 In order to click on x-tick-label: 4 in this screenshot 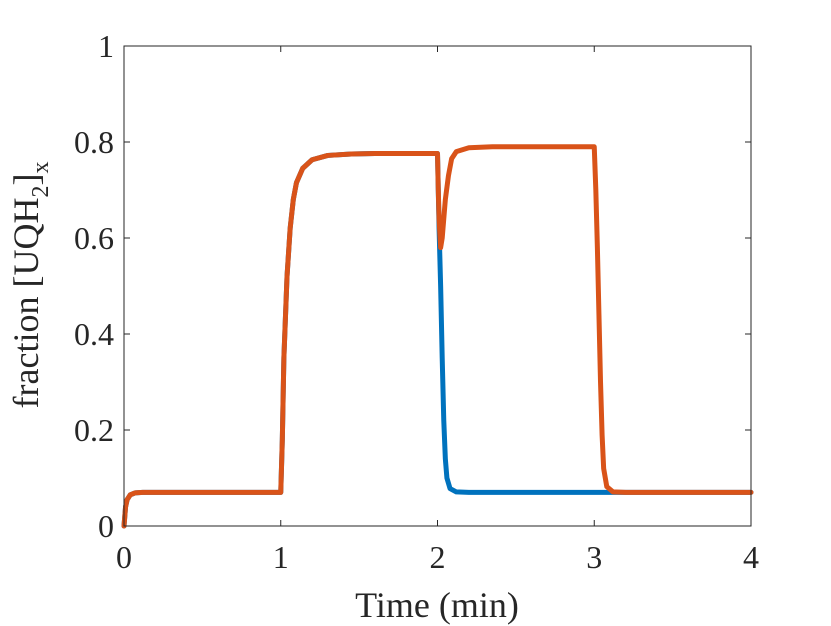, I will do `click(751, 557)`.